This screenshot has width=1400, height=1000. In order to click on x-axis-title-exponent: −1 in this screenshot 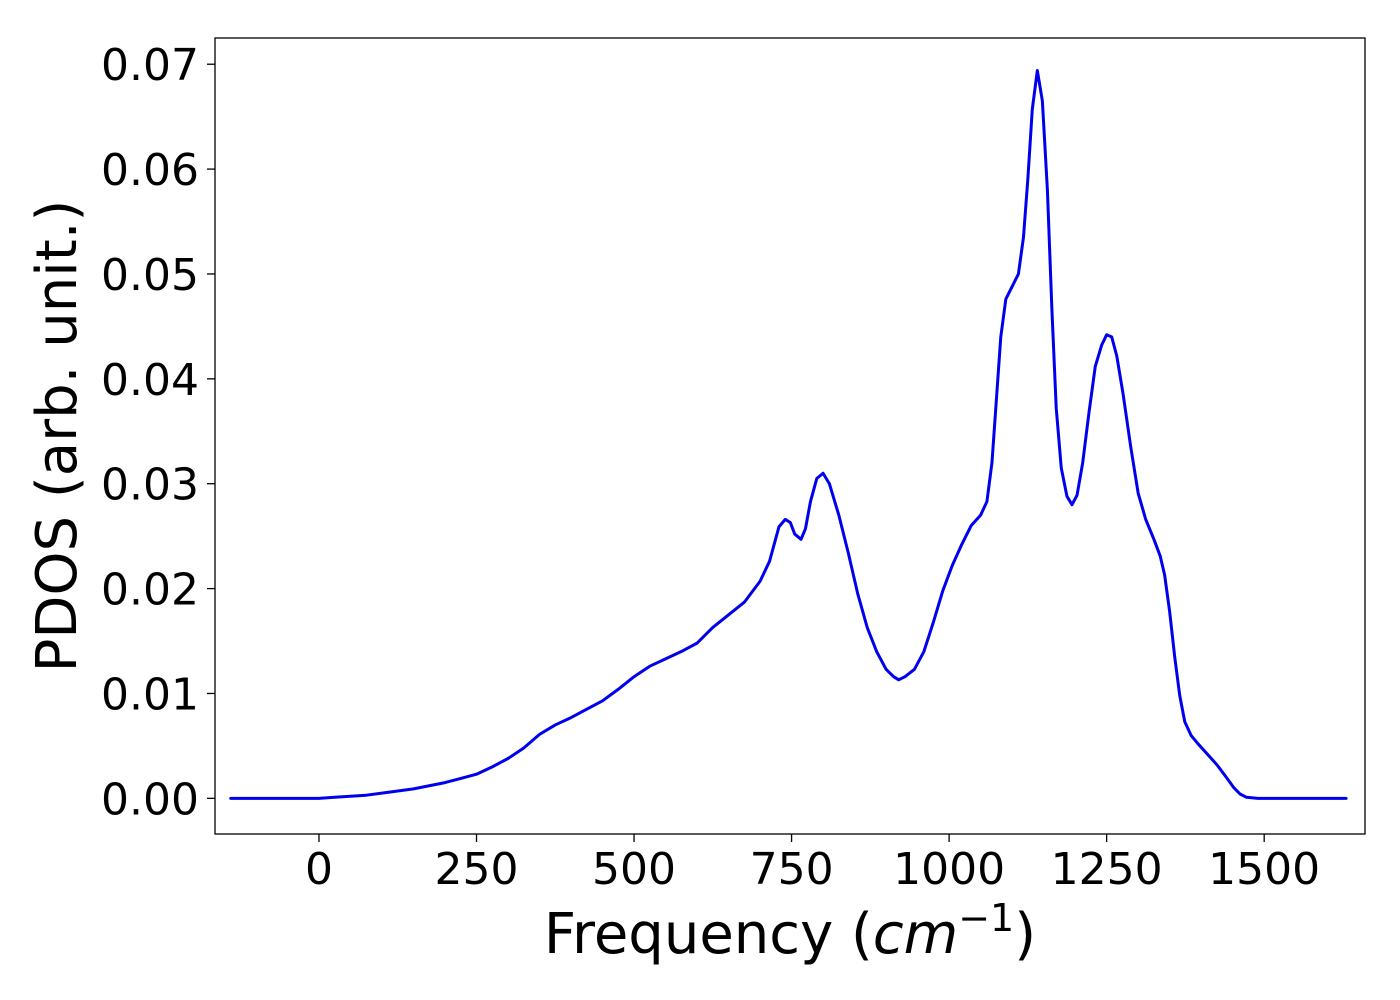, I will do `click(986, 918)`.